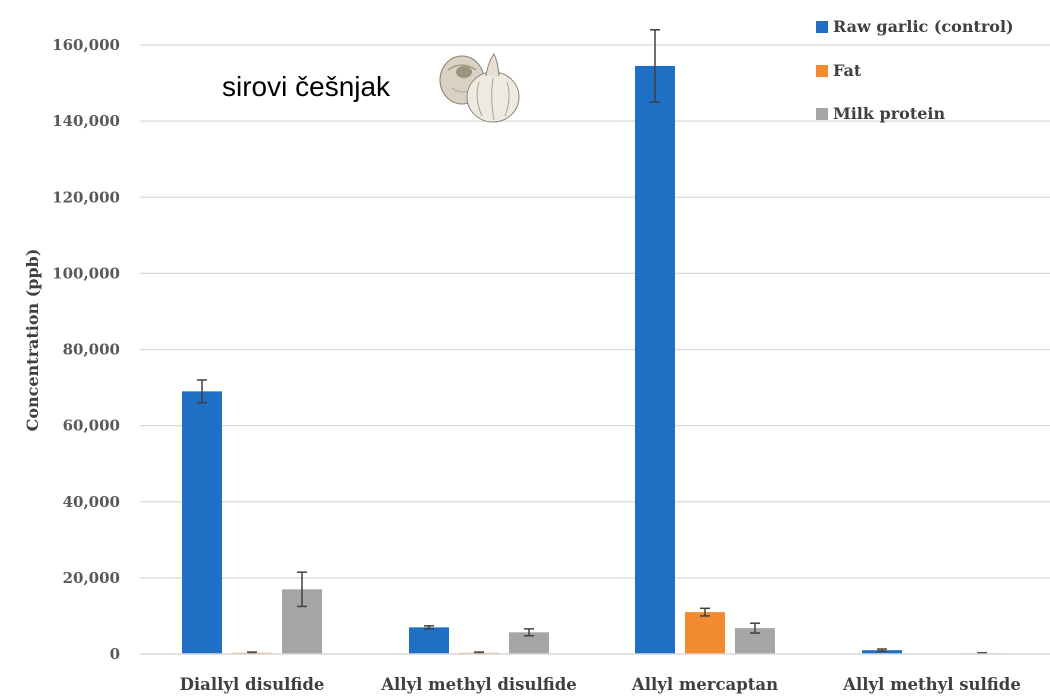 The image size is (1050, 698). I want to click on y-tick-label: 120,000, so click(86, 197).